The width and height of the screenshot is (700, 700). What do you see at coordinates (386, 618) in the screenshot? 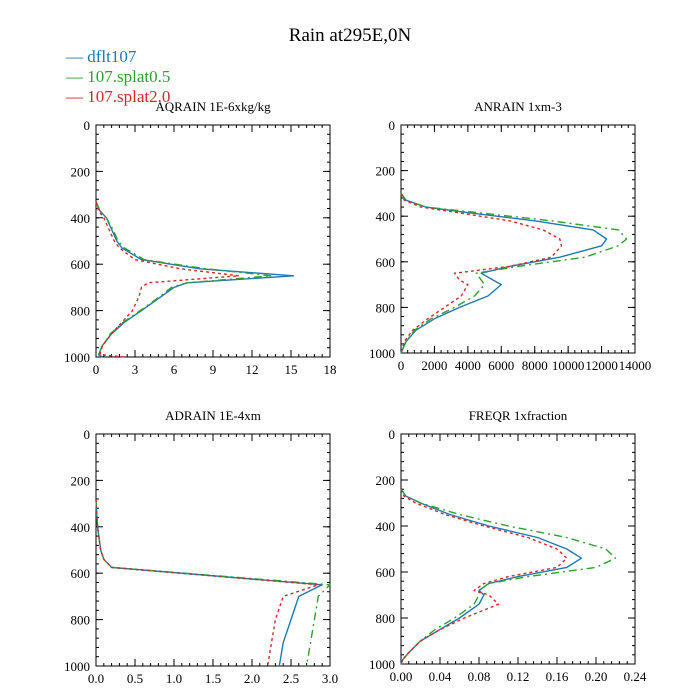
I see `panel-4-y-tick-label: 800` at bounding box center [386, 618].